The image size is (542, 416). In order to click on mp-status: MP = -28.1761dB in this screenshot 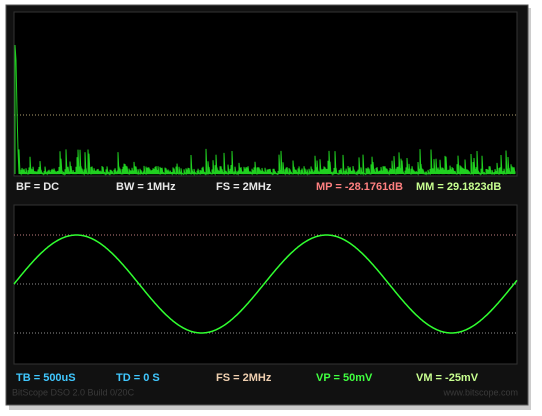, I will do `click(359, 187)`.